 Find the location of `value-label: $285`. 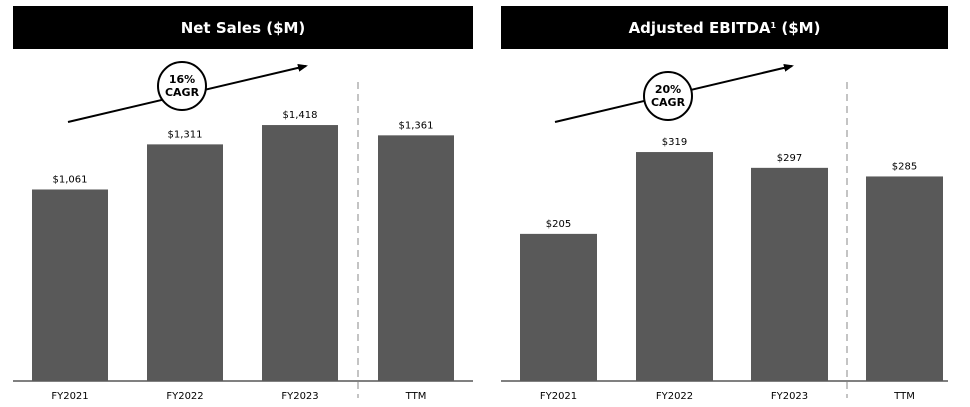

value-label: $285 is located at coordinates (904, 166).